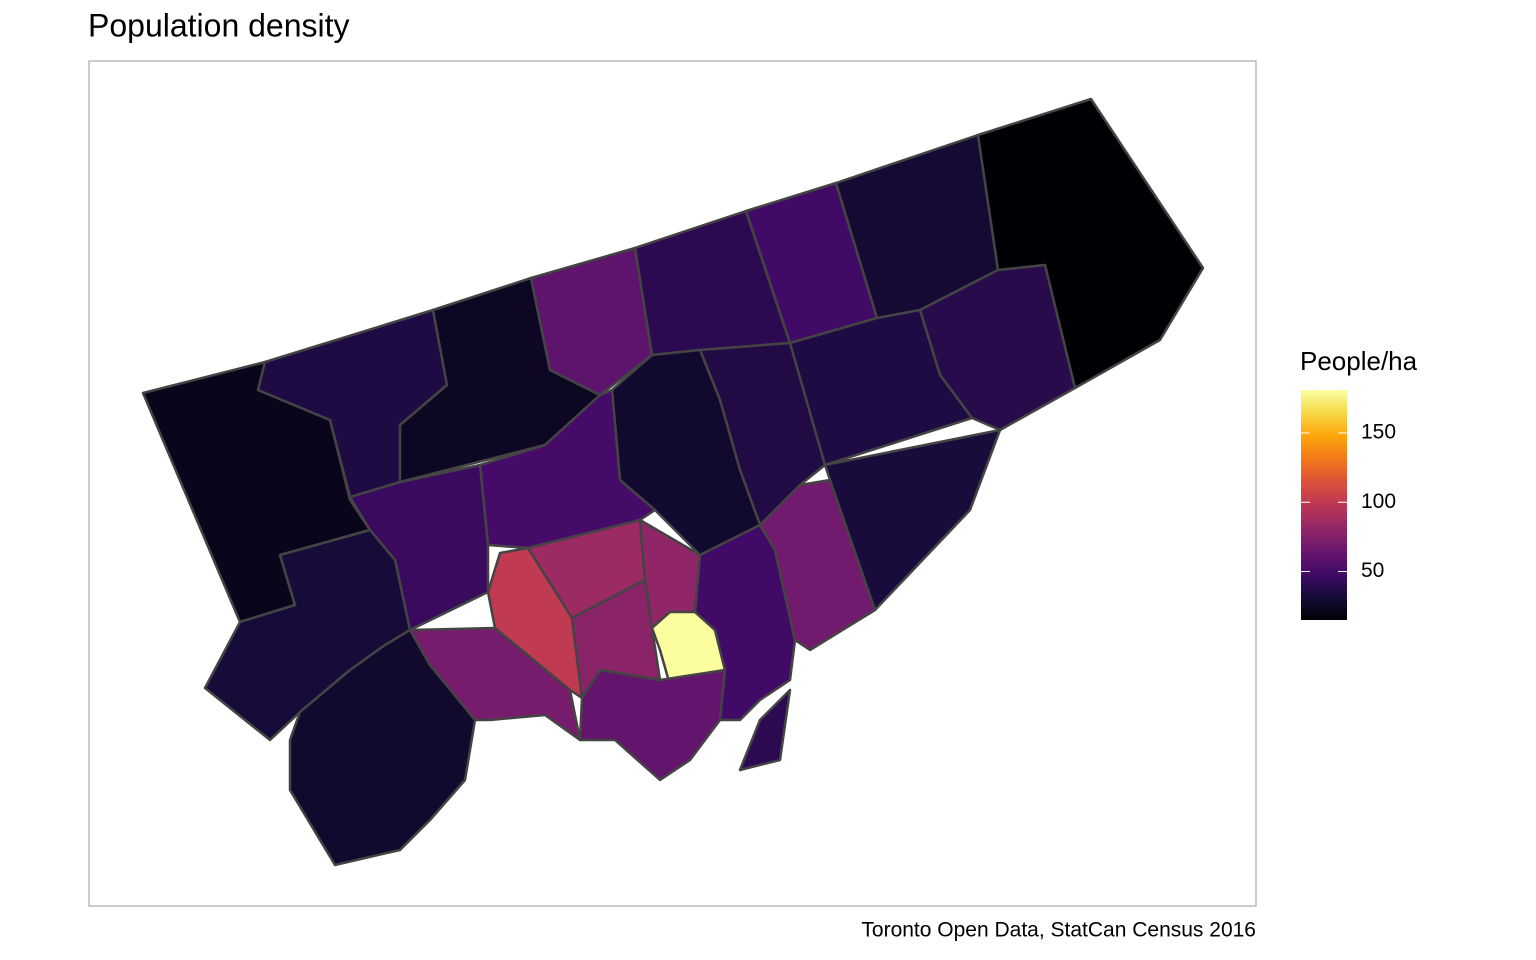  Describe the element at coordinates (1324, 505) in the screenshot. I see `colorbar` at that location.